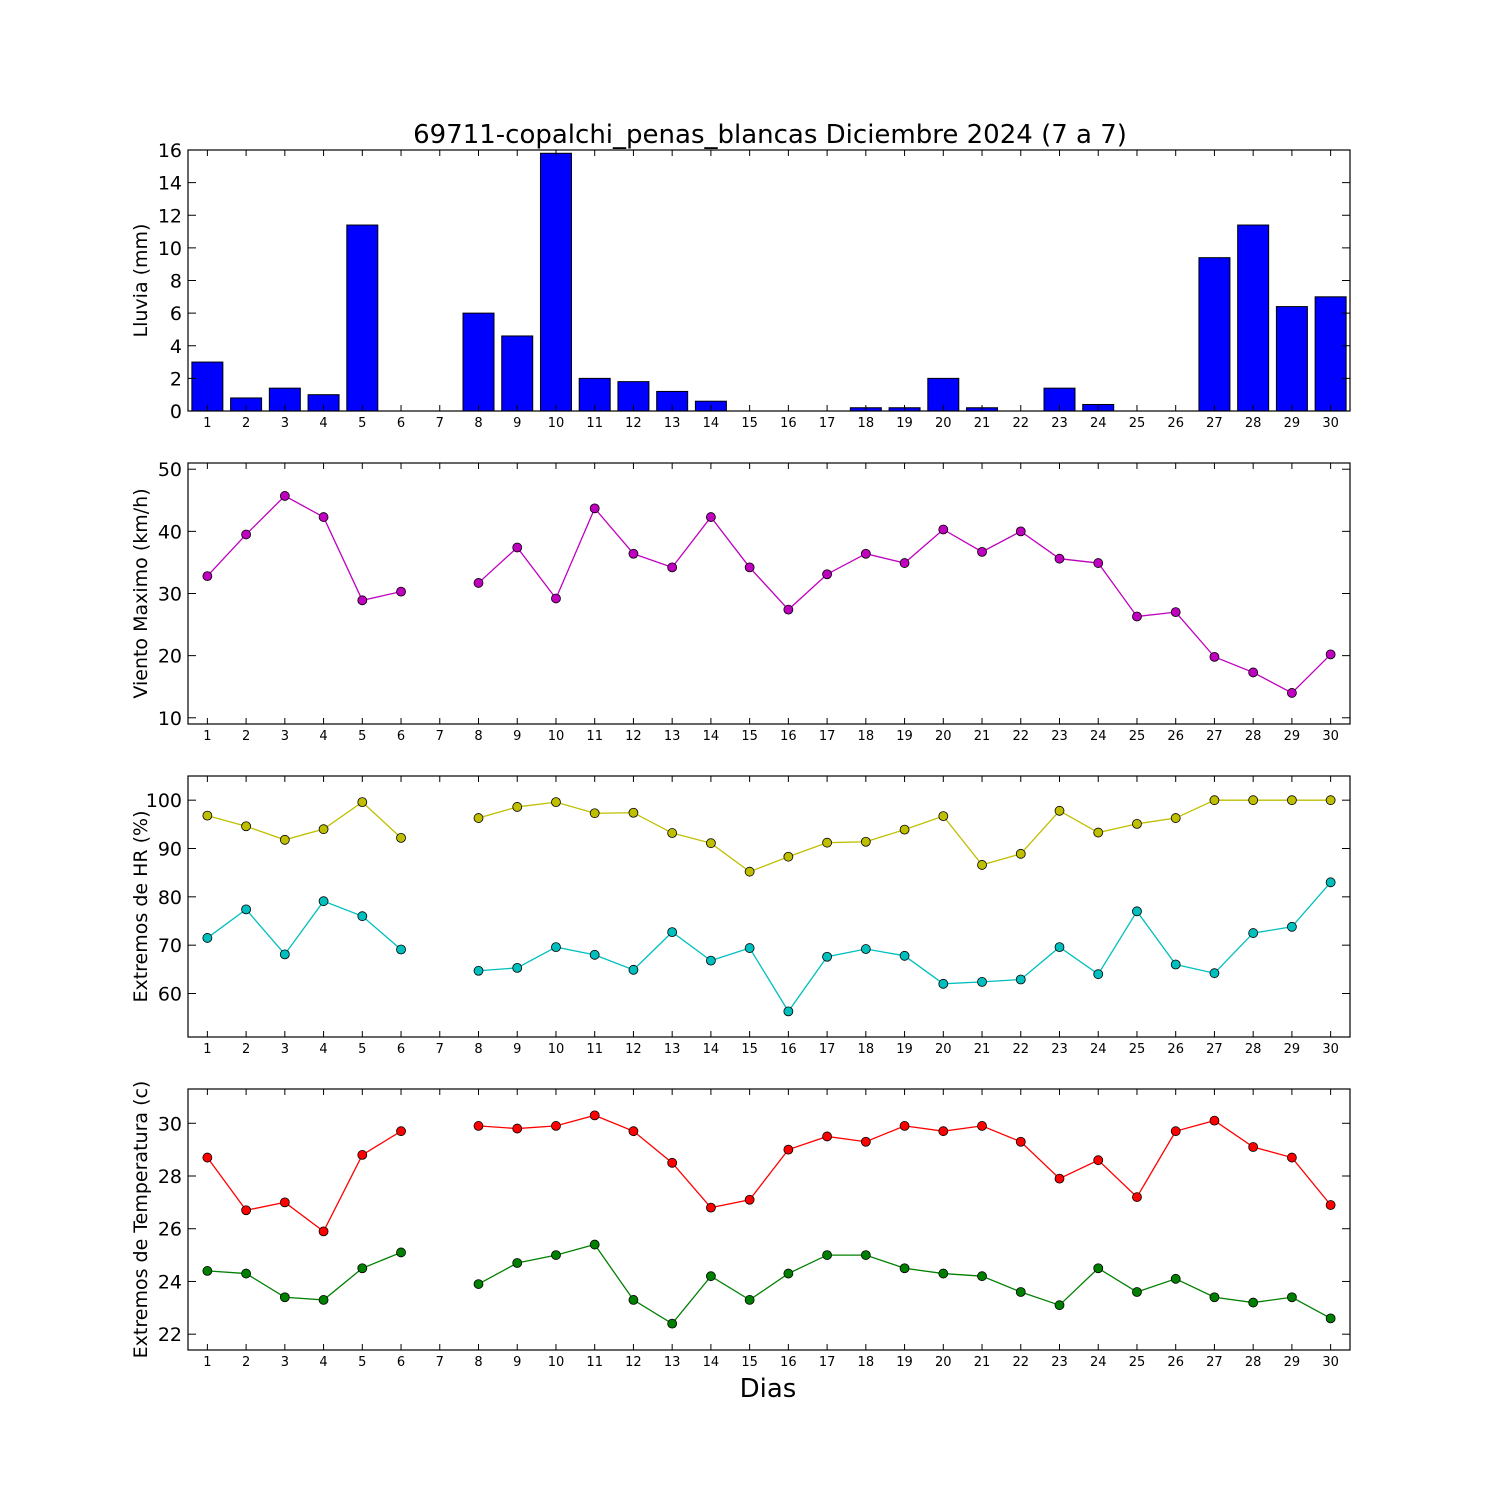  I want to click on rain-x-tick-label: 26, so click(1175, 423).